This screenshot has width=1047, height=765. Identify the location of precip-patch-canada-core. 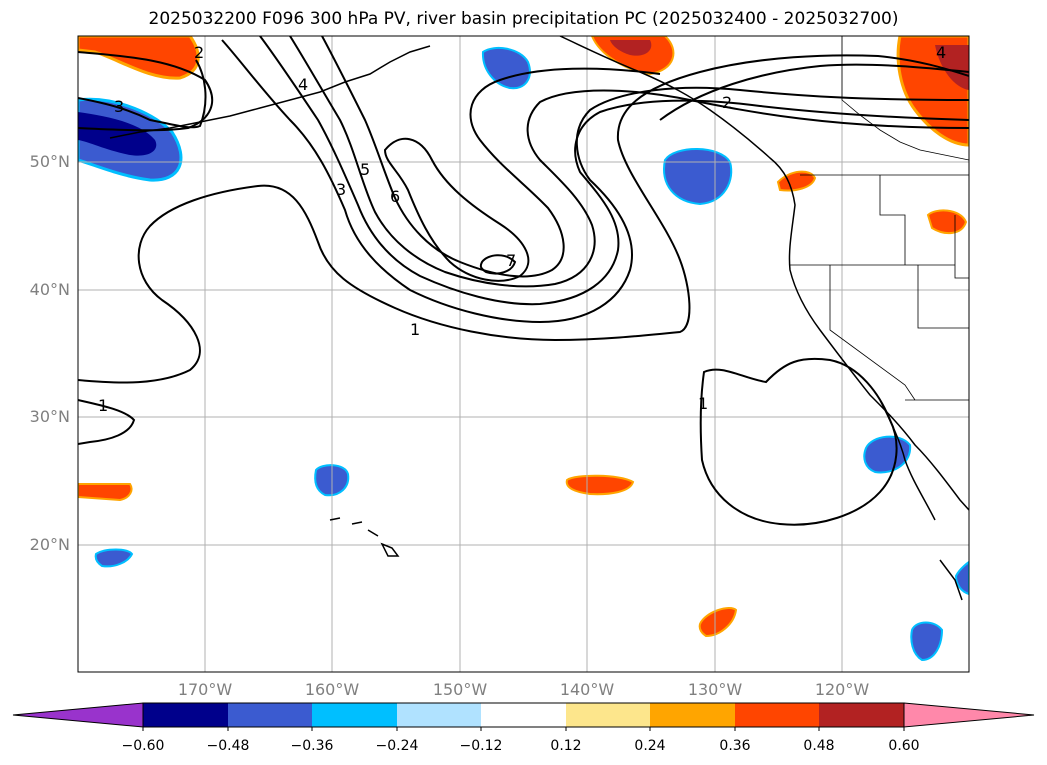
(952, 67).